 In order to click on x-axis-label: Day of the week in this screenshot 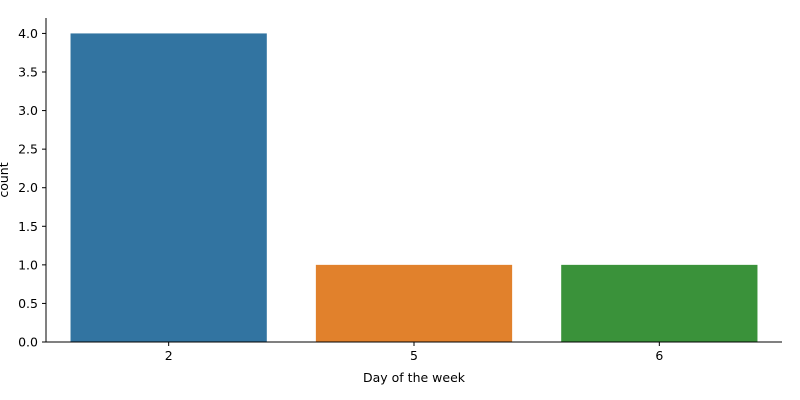, I will do `click(414, 377)`.